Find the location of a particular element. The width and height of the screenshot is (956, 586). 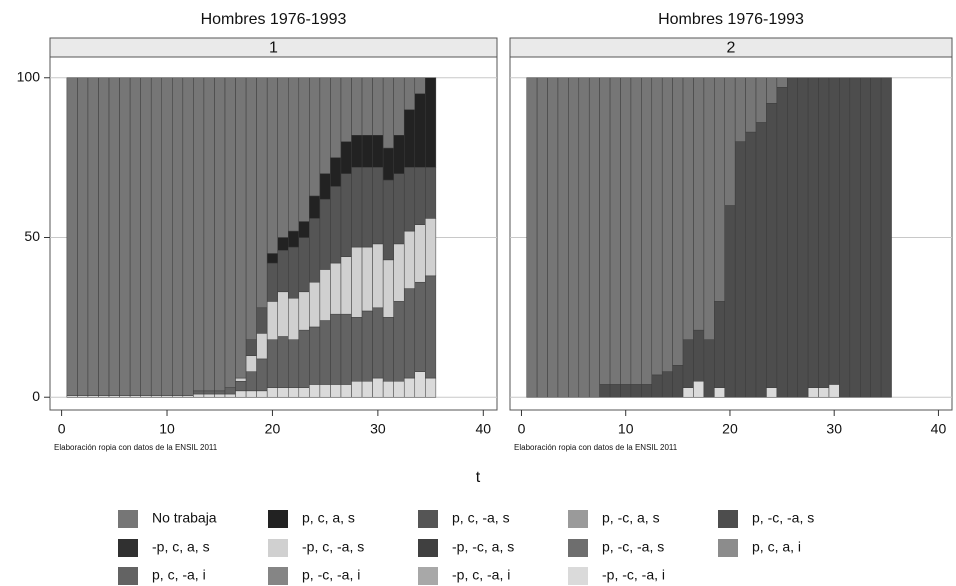

legend-label: -p, -c, -a, i is located at coordinates (633, 575).